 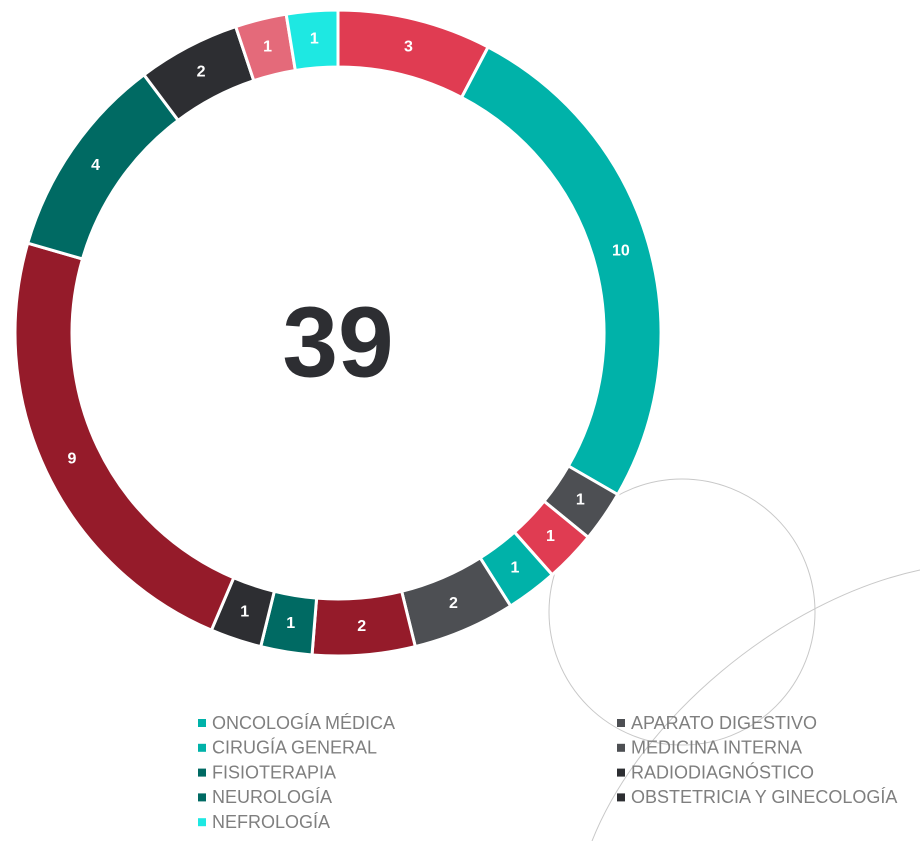 What do you see at coordinates (764, 797) in the screenshot?
I see `legend-label: OBSTETRICIA Y GINECOLOGÍA` at bounding box center [764, 797].